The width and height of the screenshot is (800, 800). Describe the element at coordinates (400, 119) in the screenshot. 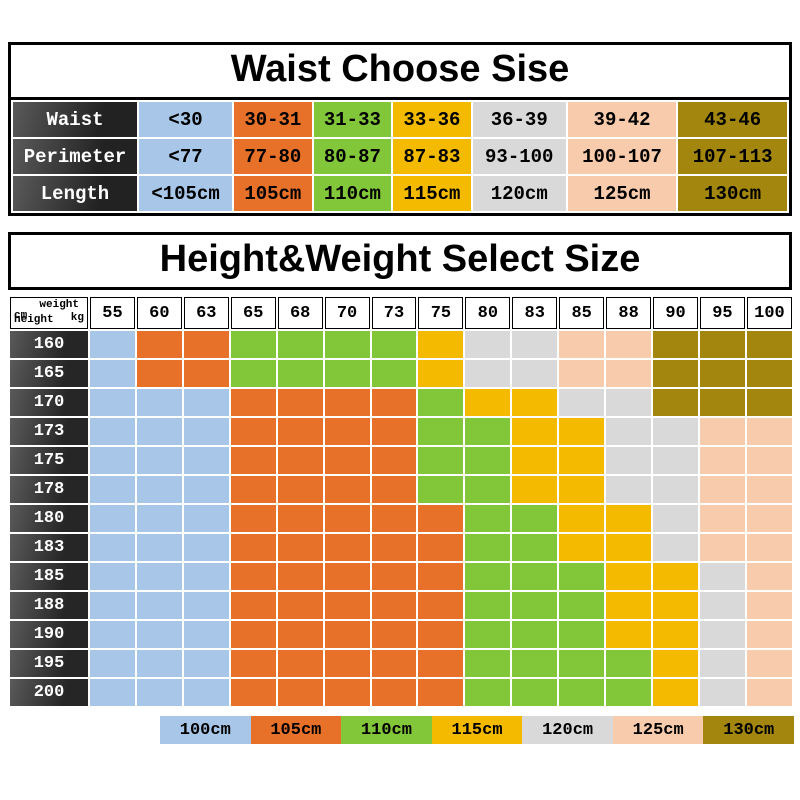

I see `waist-table-row: Waist <30 30-31 31-33 33-36 36-39 39-42 43-46` at that location.